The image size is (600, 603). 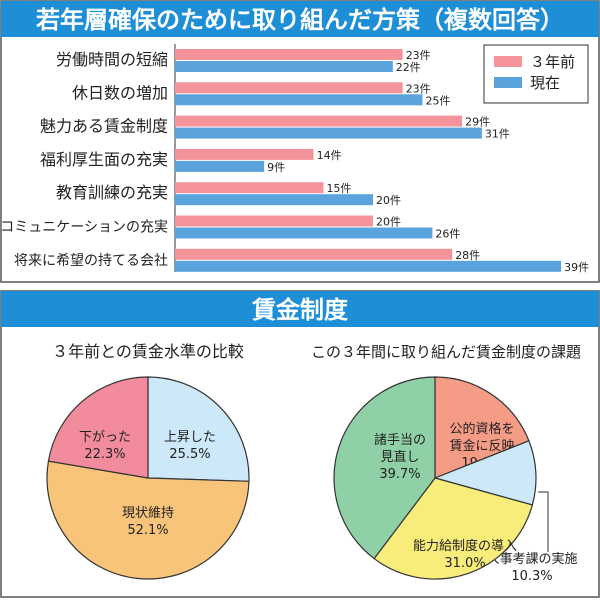 I want to click on pie2-slice-value: 39.7%, so click(x=399, y=474).